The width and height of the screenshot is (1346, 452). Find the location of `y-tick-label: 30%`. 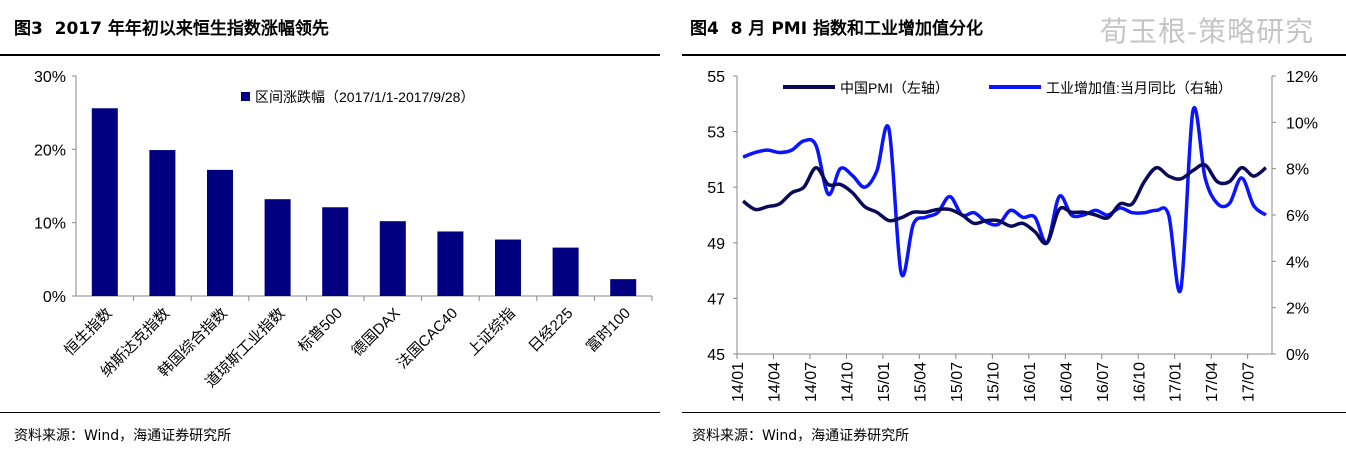

y-tick-label: 30% is located at coordinates (50, 77).